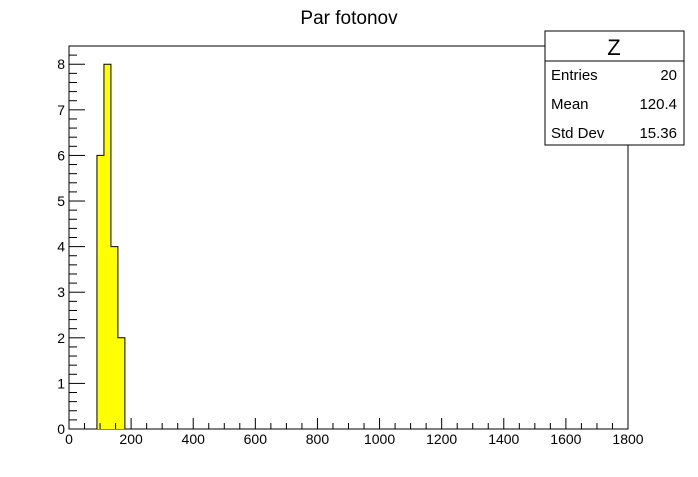 The image size is (698, 477). I want to click on stats-entries-label: Entries, so click(574, 75).